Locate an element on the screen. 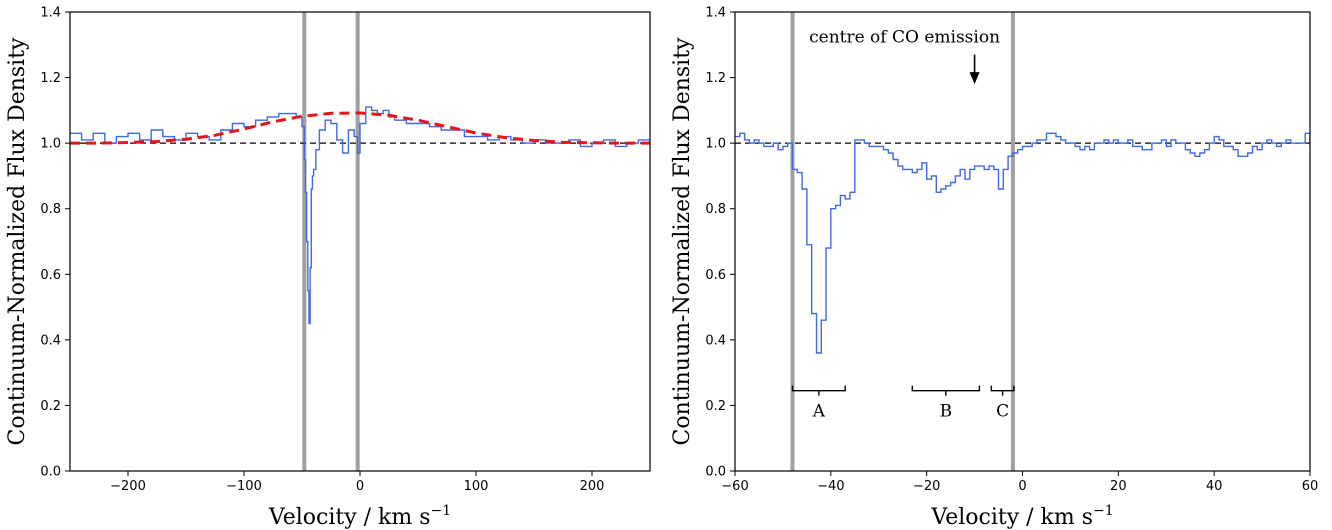 Image resolution: width=1332 pixels, height=530 pixels. x-tick-label: −40 is located at coordinates (830, 486).